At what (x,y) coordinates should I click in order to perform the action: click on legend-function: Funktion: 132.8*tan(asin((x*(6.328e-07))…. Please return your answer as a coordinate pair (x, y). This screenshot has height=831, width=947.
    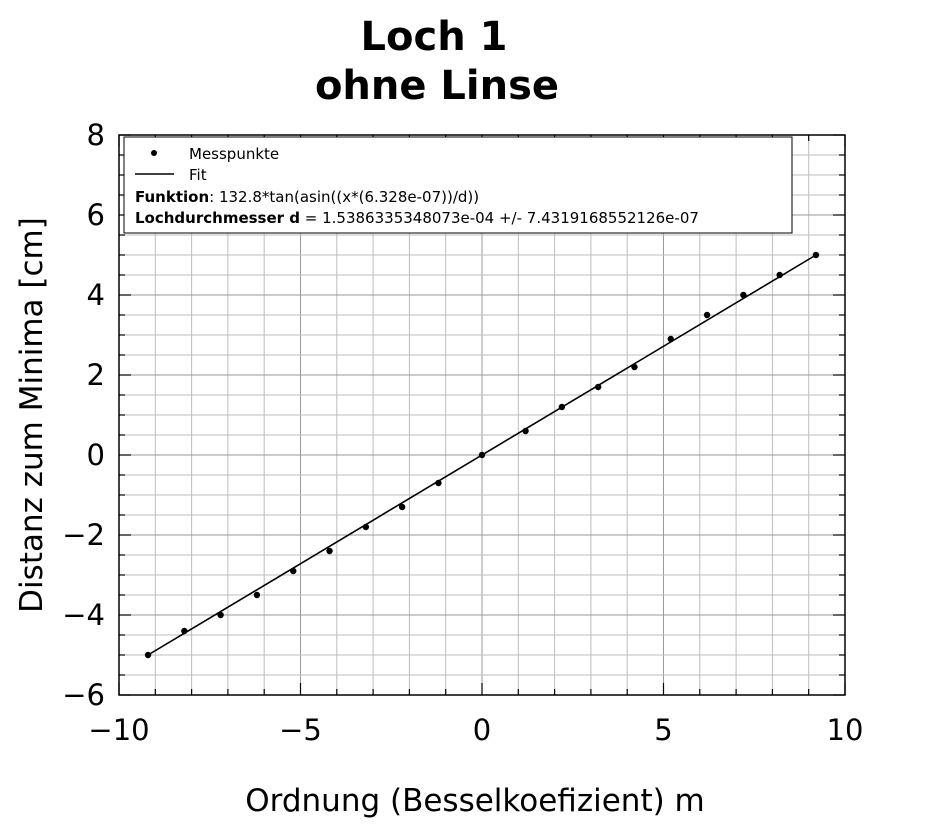
    Looking at the image, I should click on (307, 197).